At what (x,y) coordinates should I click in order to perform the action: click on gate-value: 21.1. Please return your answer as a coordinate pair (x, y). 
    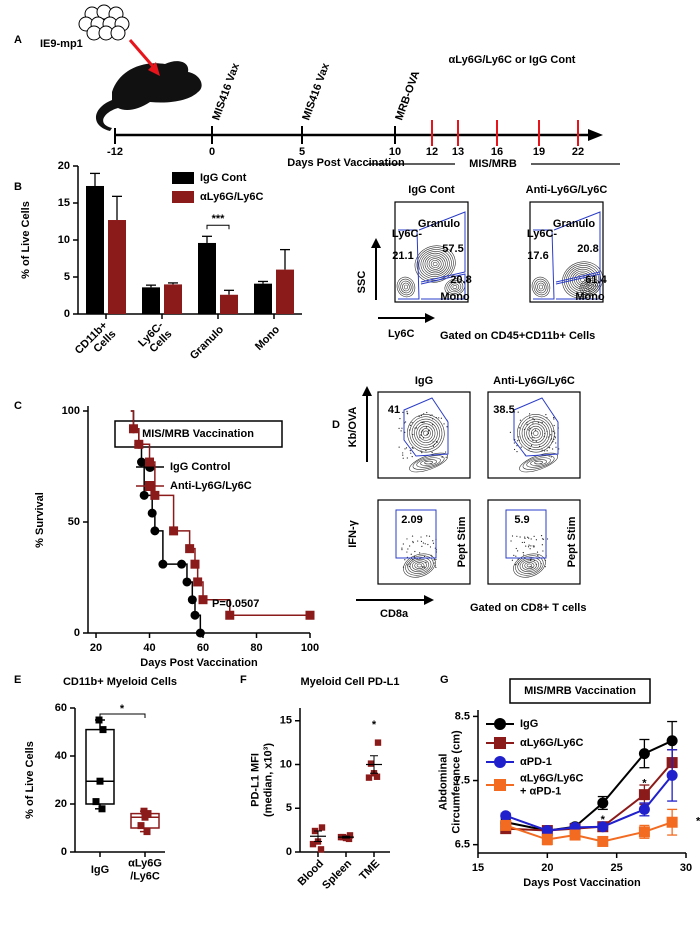
    Looking at the image, I should click on (402, 256).